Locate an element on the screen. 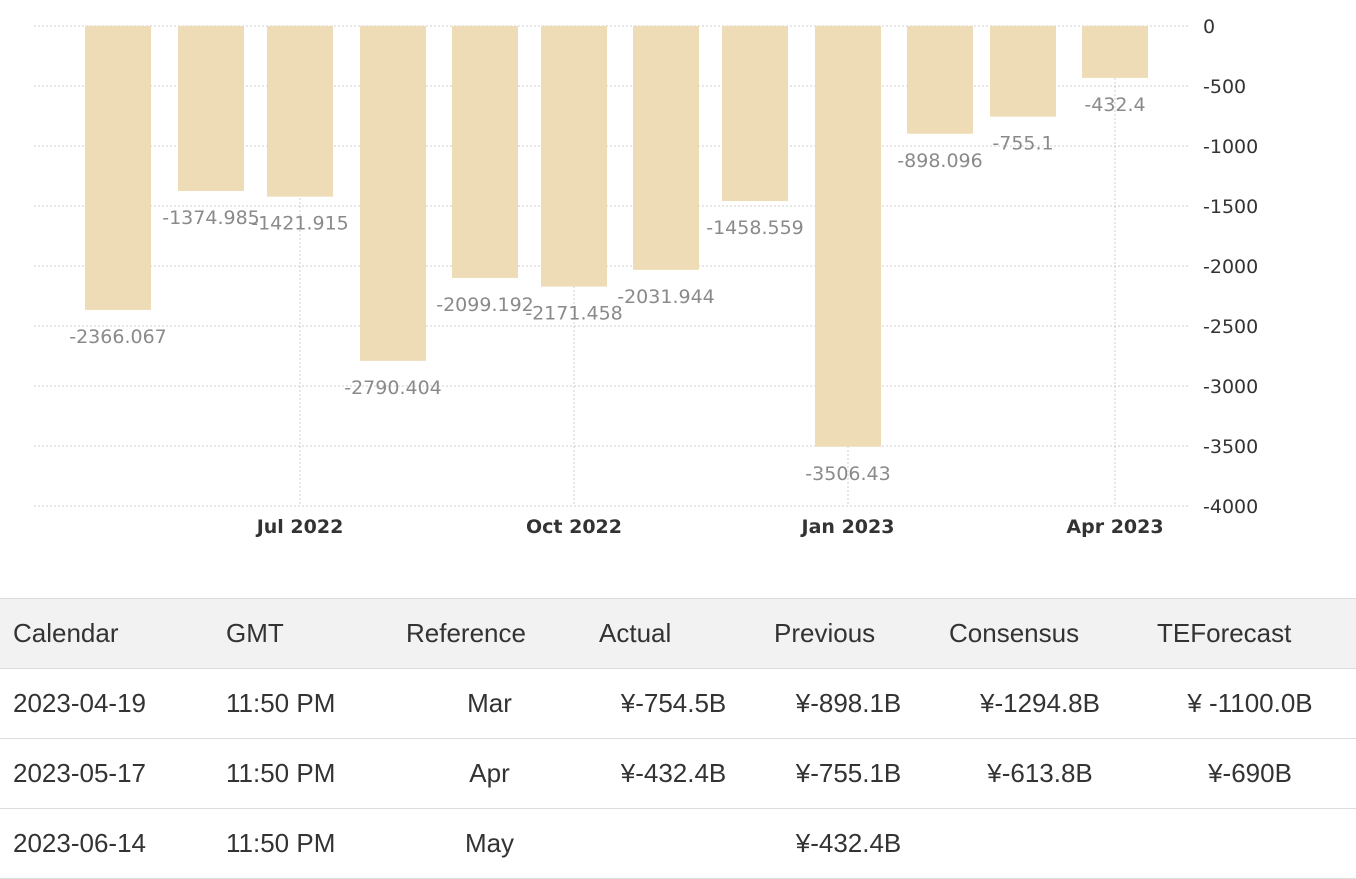 Image resolution: width=1356 pixels, height=879 pixels. bar-value-label: -755.1 is located at coordinates (1022, 144).